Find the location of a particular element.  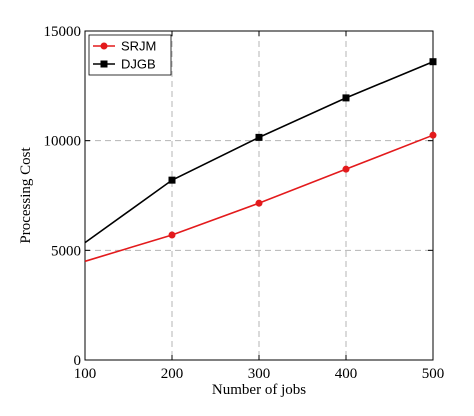

y-tick-label-15000: 15000 is located at coordinates (63, 32).